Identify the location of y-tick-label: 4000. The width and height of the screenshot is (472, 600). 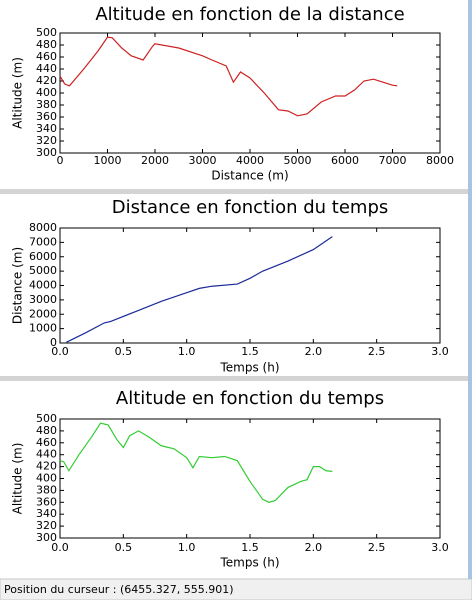
(43, 285).